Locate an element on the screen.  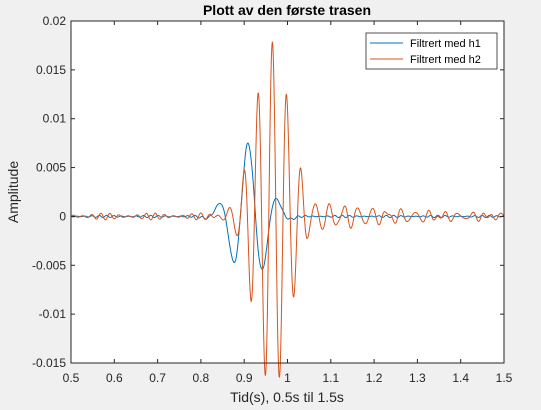
x-tick-label: 1.1 is located at coordinates (330, 378).